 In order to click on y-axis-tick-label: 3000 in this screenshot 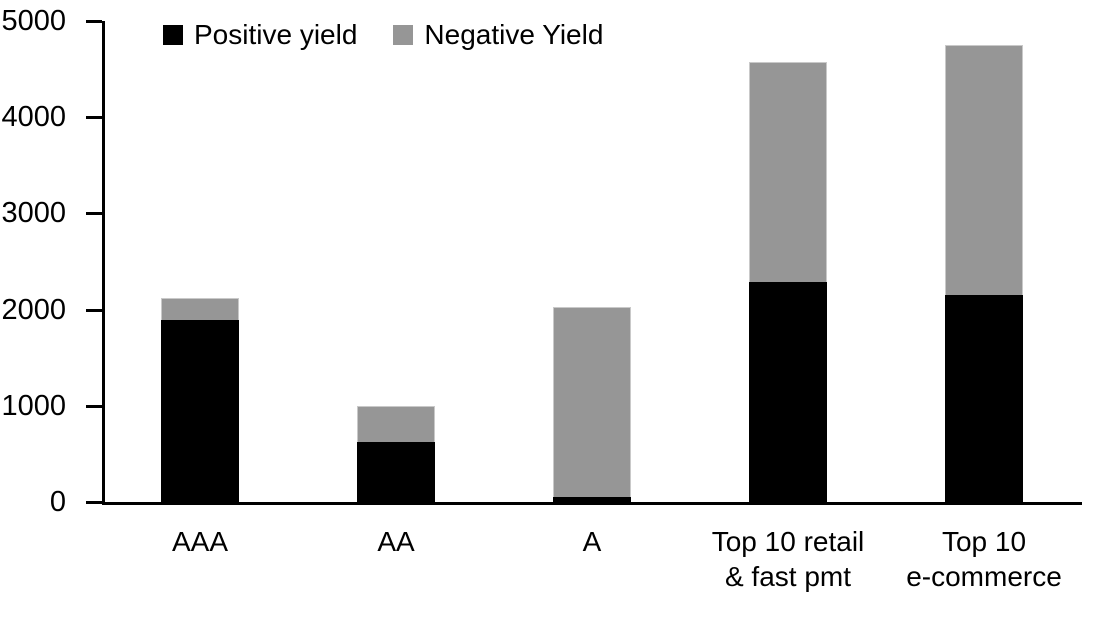, I will do `click(33, 213)`.